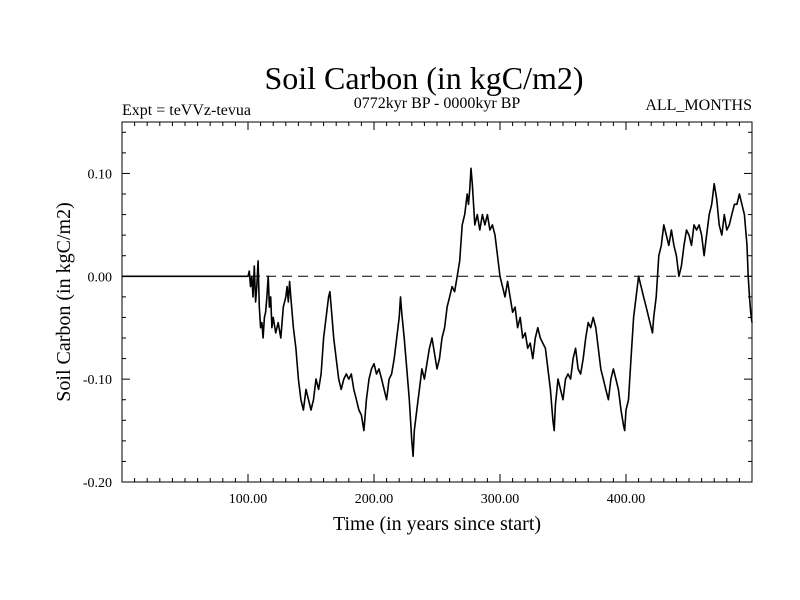 Image resolution: width=800 pixels, height=600 pixels. I want to click on x-axis-label: Time (in years since start), so click(437, 524).